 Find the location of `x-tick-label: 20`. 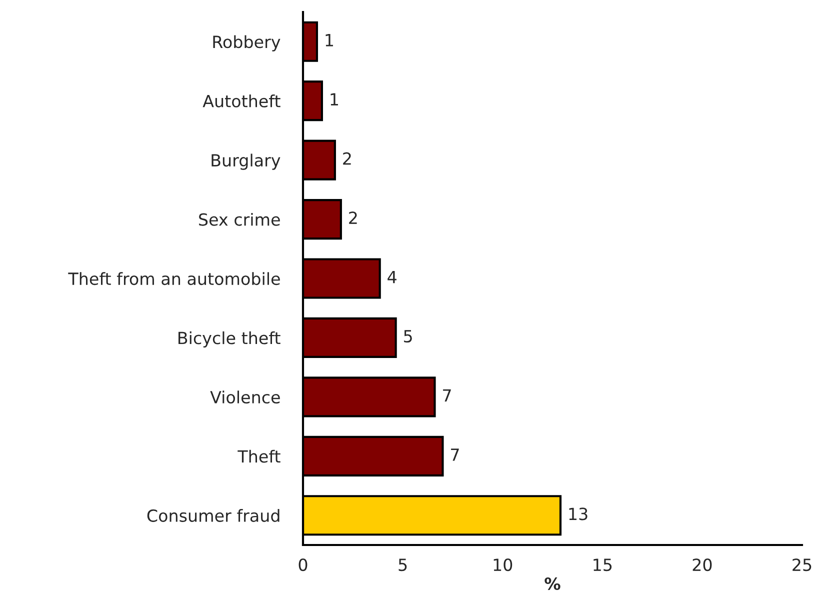

x-tick-label: 20 is located at coordinates (702, 565).